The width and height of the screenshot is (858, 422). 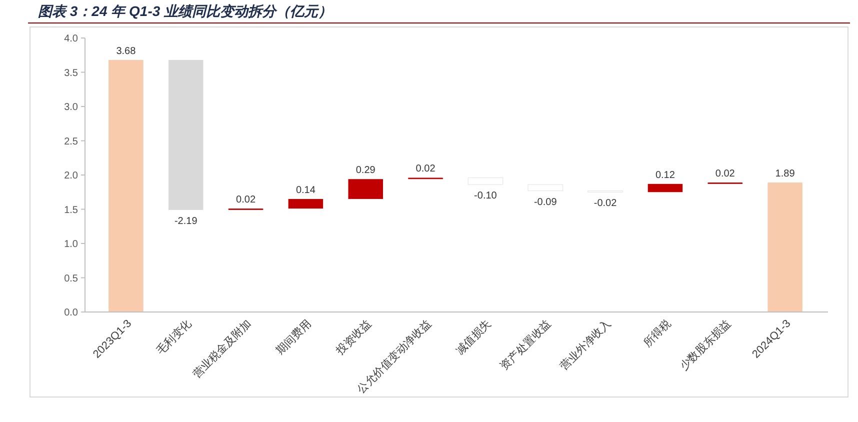 I want to click on y-tick-label: 3.5, so click(x=71, y=73).